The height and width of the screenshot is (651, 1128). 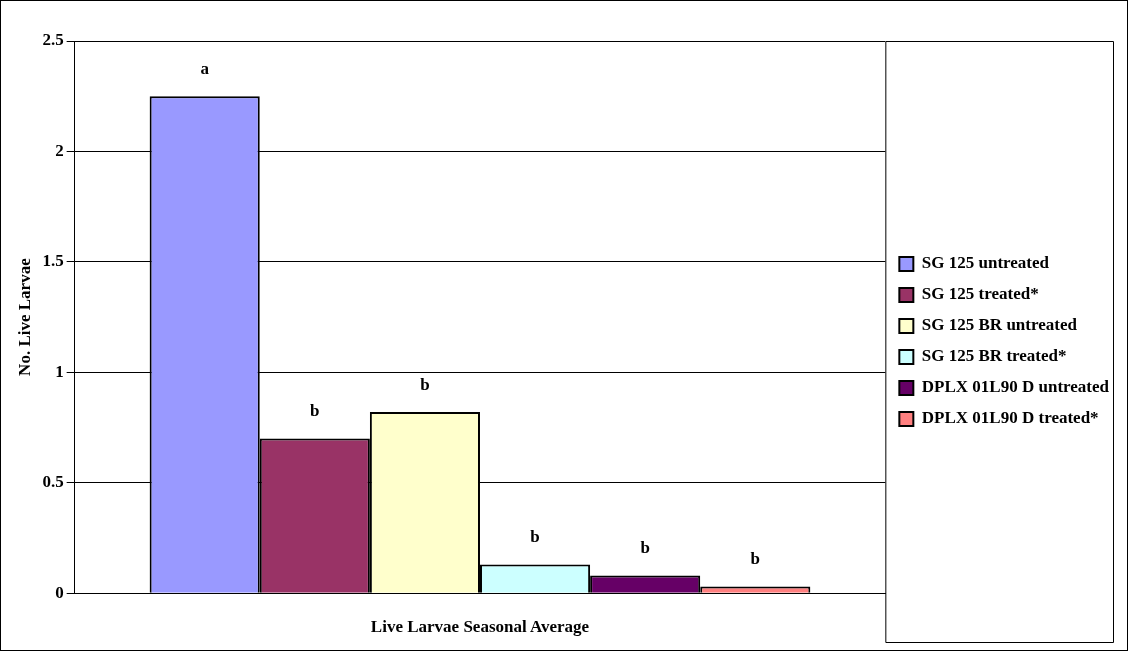 I want to click on legend-label: SG 125 untreated, so click(x=985, y=263).